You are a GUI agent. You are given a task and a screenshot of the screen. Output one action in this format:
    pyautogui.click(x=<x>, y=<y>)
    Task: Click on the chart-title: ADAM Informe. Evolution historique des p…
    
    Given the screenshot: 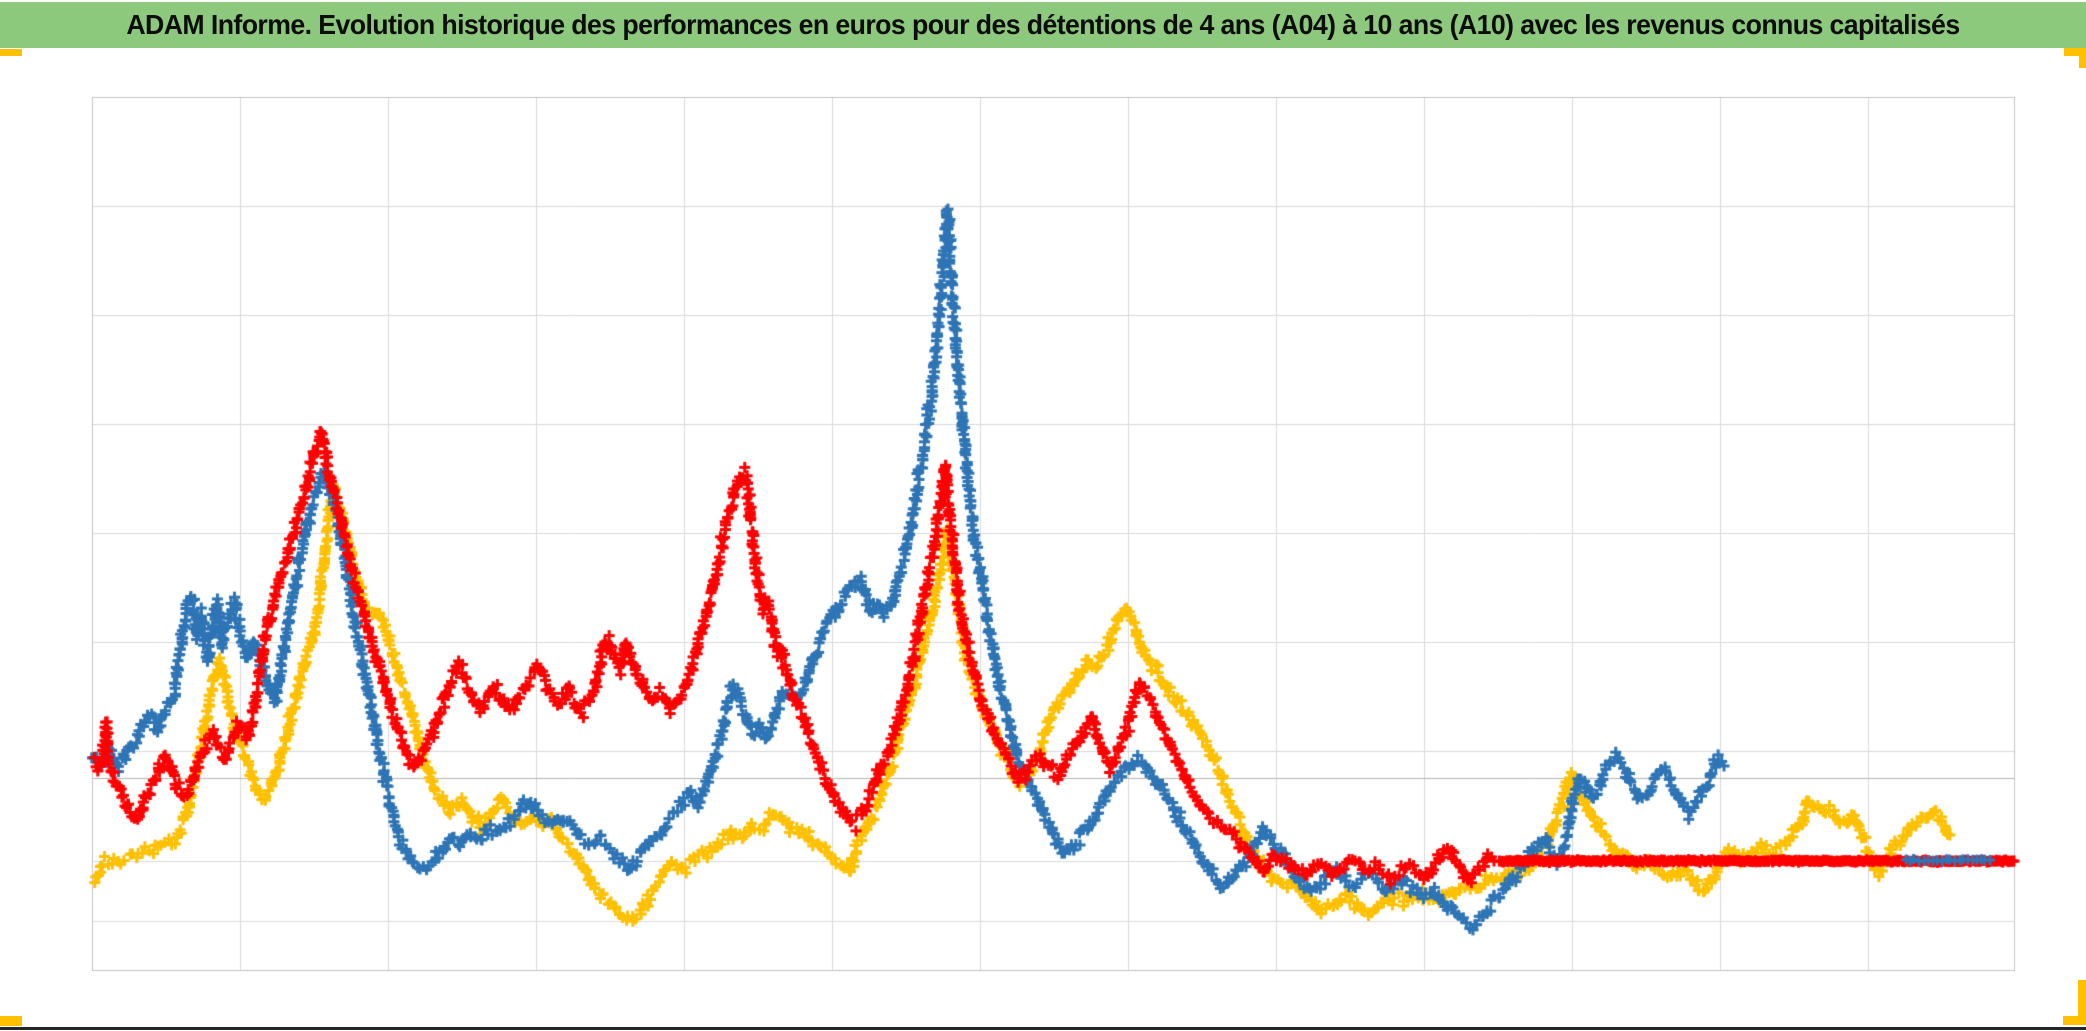 What is the action you would take?
    pyautogui.click(x=1043, y=24)
    